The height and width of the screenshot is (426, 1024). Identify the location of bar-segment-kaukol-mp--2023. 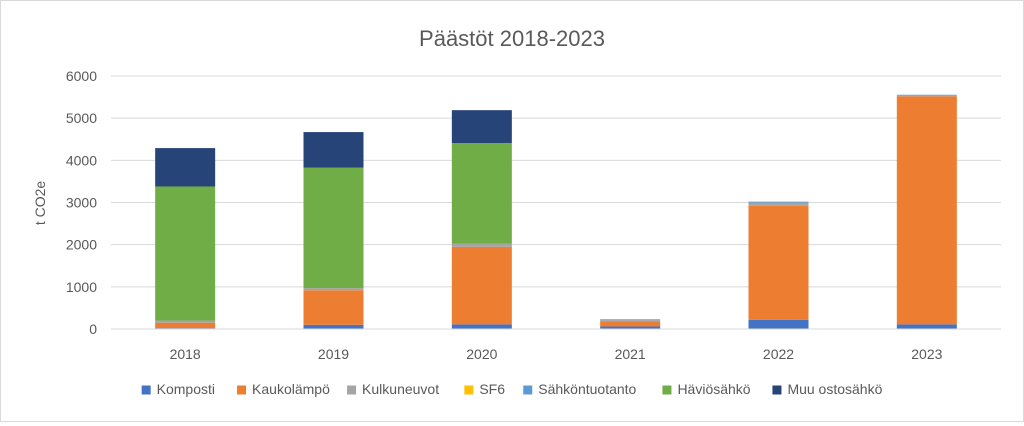
(926, 210).